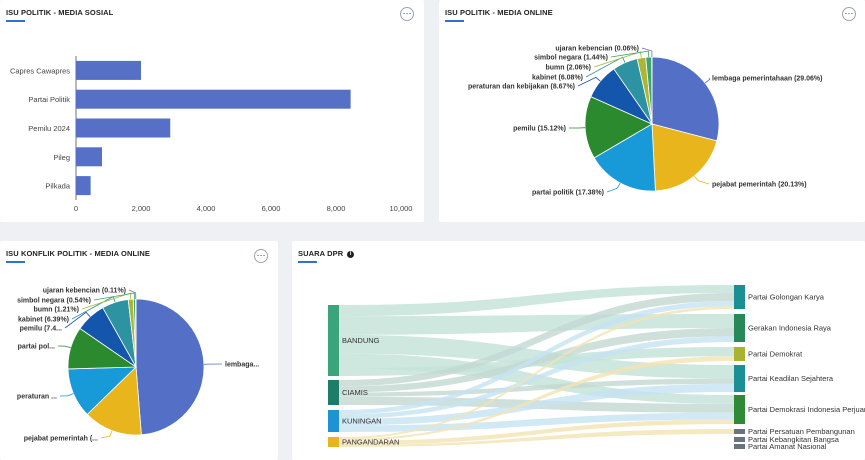  I want to click on target-label: Partai Keadilan Sejahtera, so click(791, 378).